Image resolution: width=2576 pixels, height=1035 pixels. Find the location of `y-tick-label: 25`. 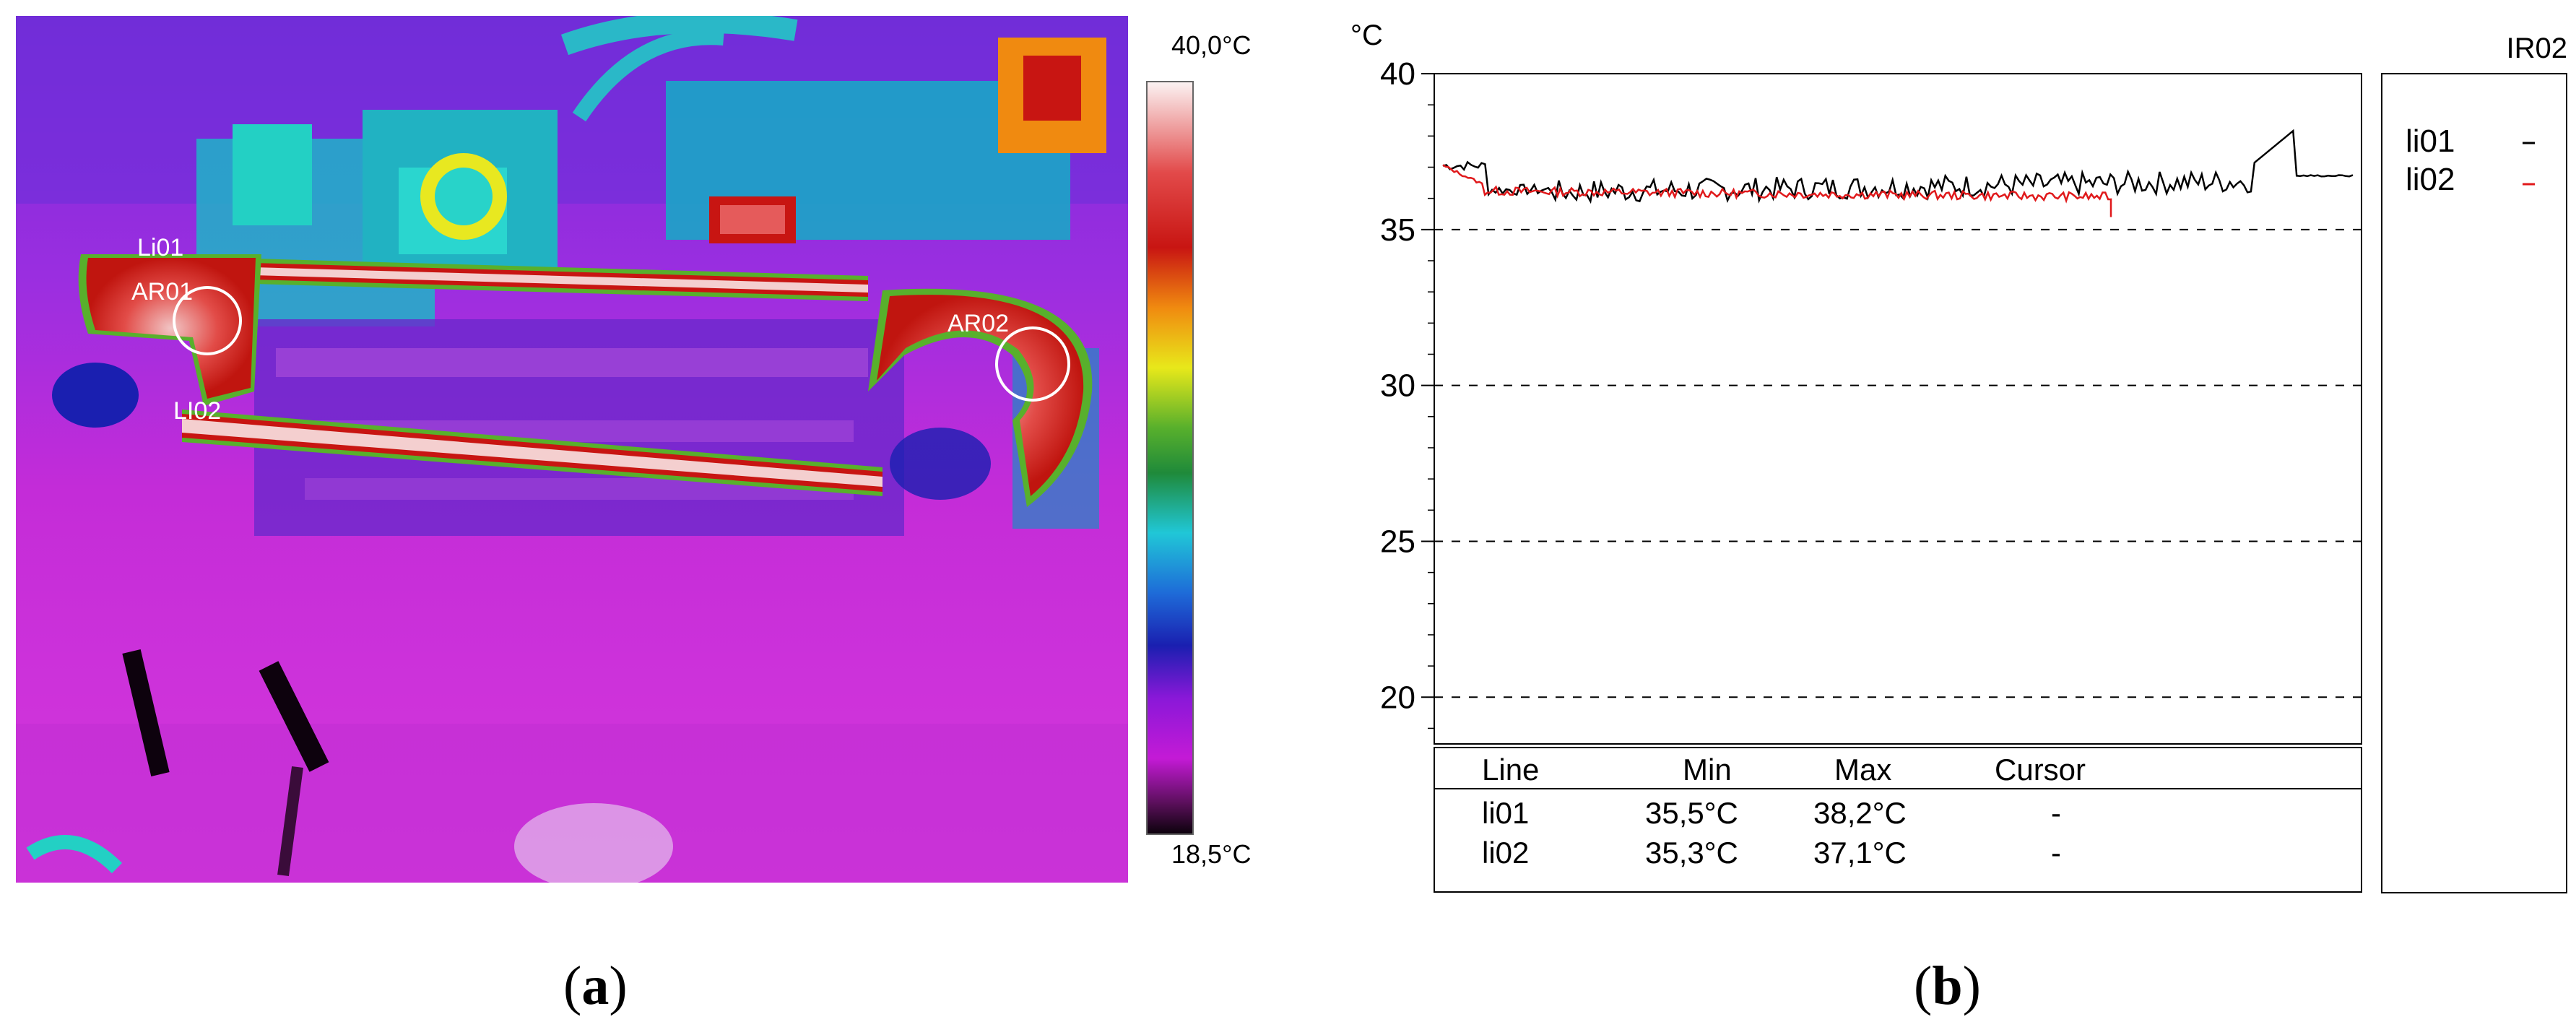

y-tick-label: 25 is located at coordinates (1397, 541).